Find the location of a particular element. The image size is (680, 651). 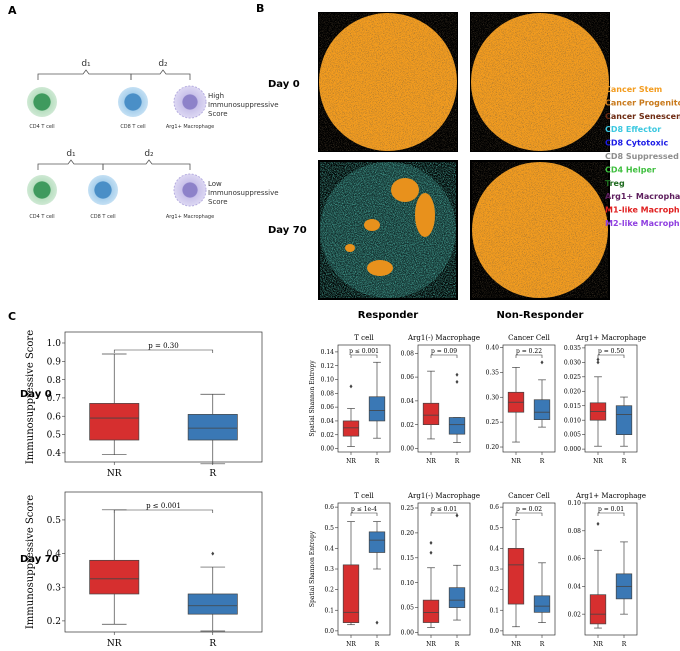

panel-label: C is located at coordinates (12, 316).